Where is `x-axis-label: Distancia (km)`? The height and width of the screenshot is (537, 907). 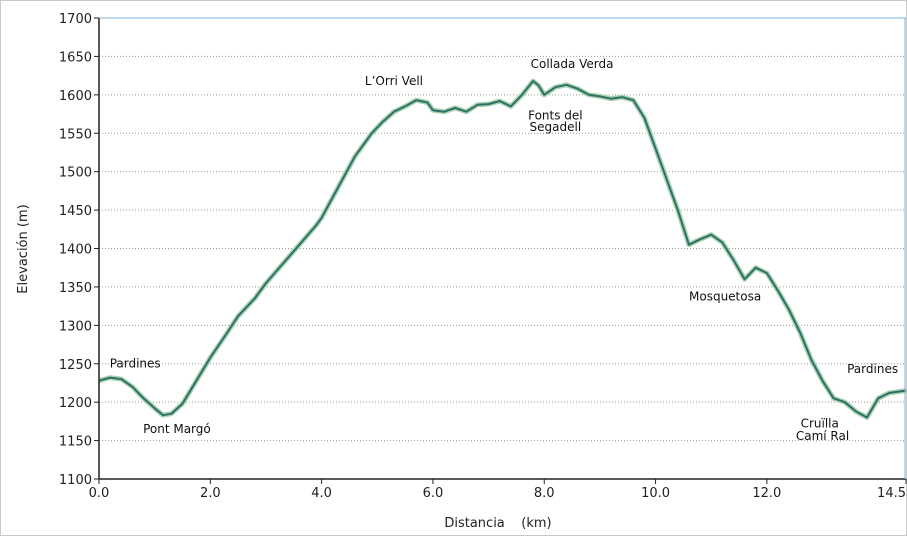
x-axis-label: Distancia (km) is located at coordinates (497, 523).